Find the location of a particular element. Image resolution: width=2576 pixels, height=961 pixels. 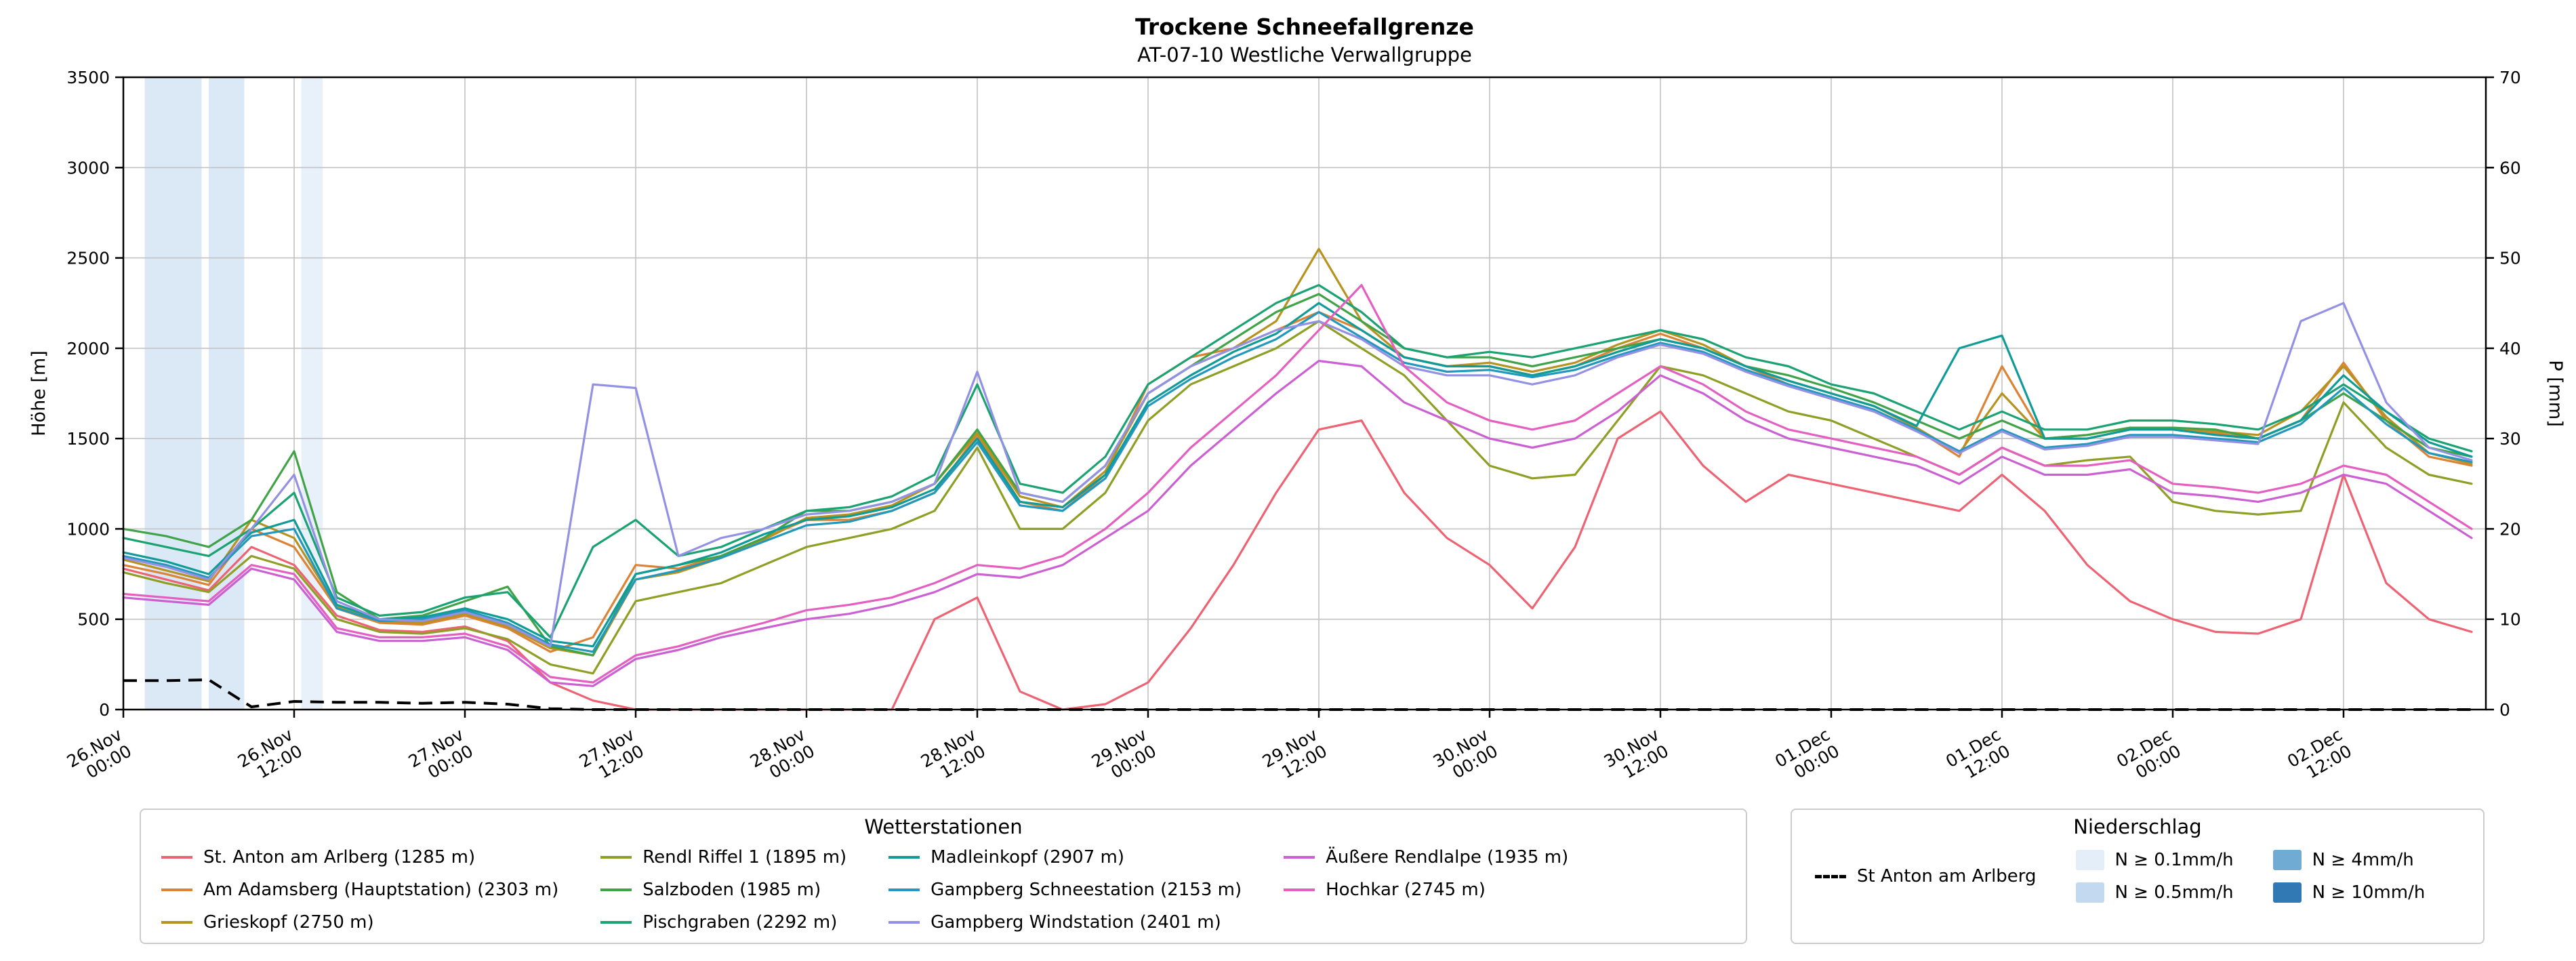

x-tick-label: 02.Dec12:00 is located at coordinates (2319, 756).